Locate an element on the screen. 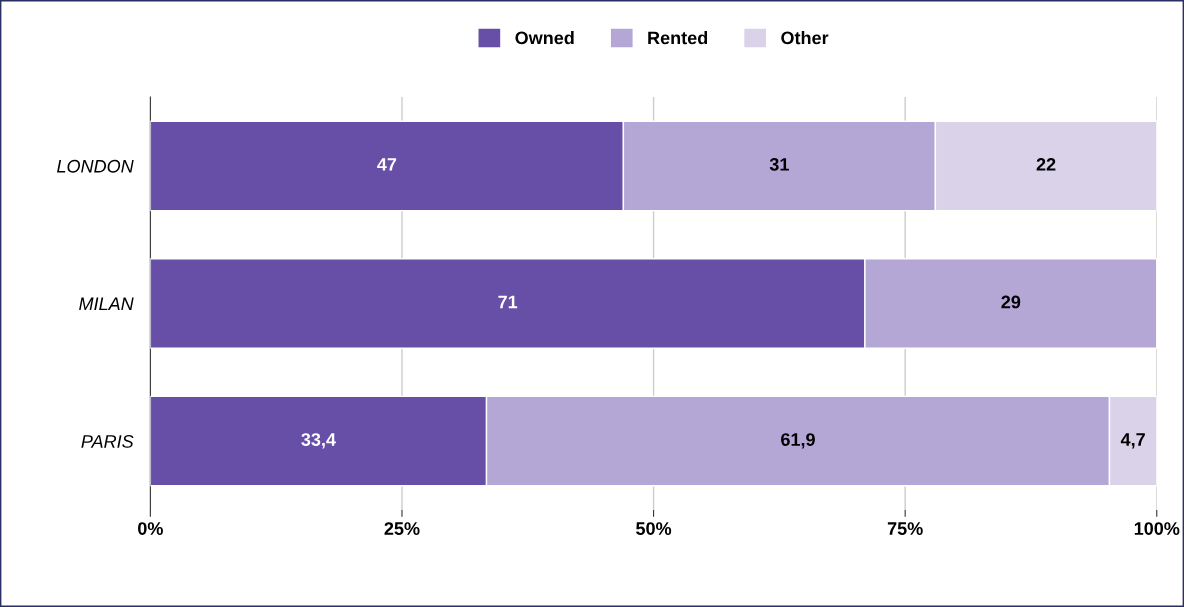 The height and width of the screenshot is (607, 1184). data-label: 33,4 is located at coordinates (318, 441).